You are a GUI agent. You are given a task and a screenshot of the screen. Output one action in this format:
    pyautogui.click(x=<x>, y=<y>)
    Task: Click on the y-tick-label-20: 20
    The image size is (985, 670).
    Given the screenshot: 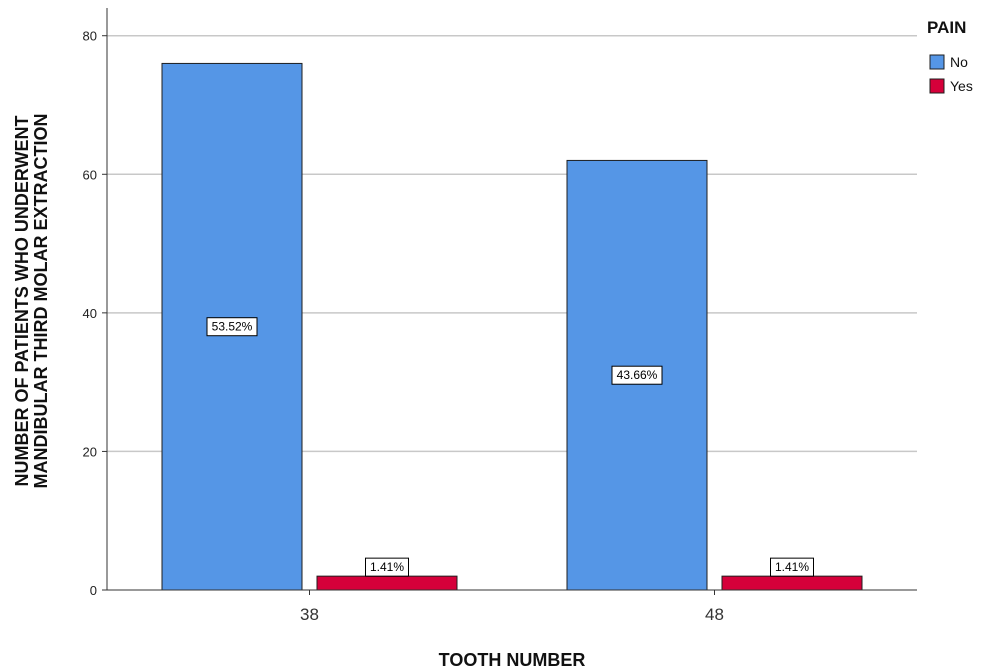 What is the action you would take?
    pyautogui.click(x=90, y=451)
    